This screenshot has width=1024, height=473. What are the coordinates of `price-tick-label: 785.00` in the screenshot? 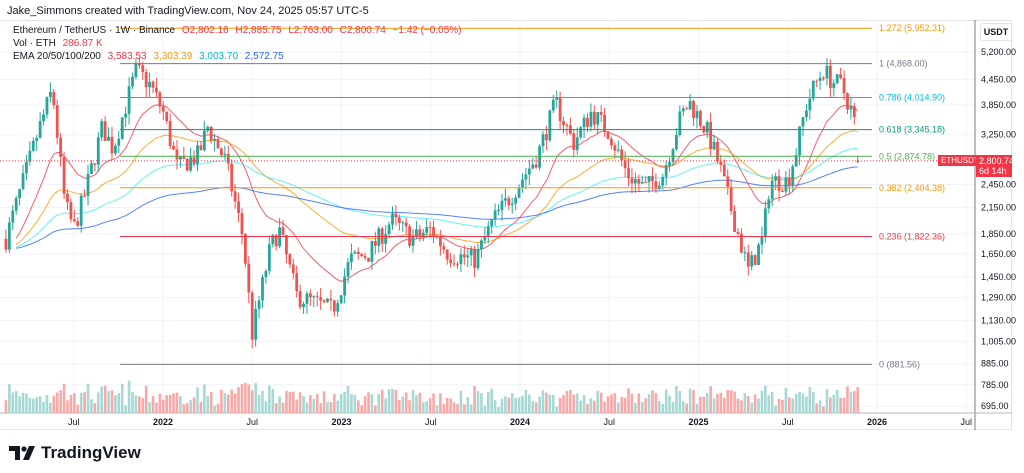 It's located at (995, 385).